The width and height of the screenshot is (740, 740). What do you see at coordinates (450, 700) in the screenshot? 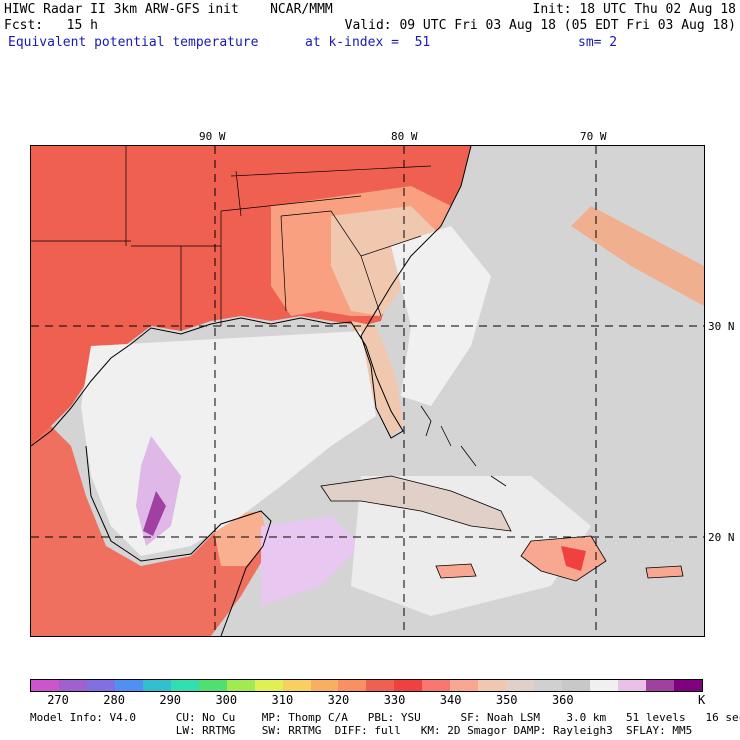
I see `colorbar-tick-label: 340` at bounding box center [450, 700].